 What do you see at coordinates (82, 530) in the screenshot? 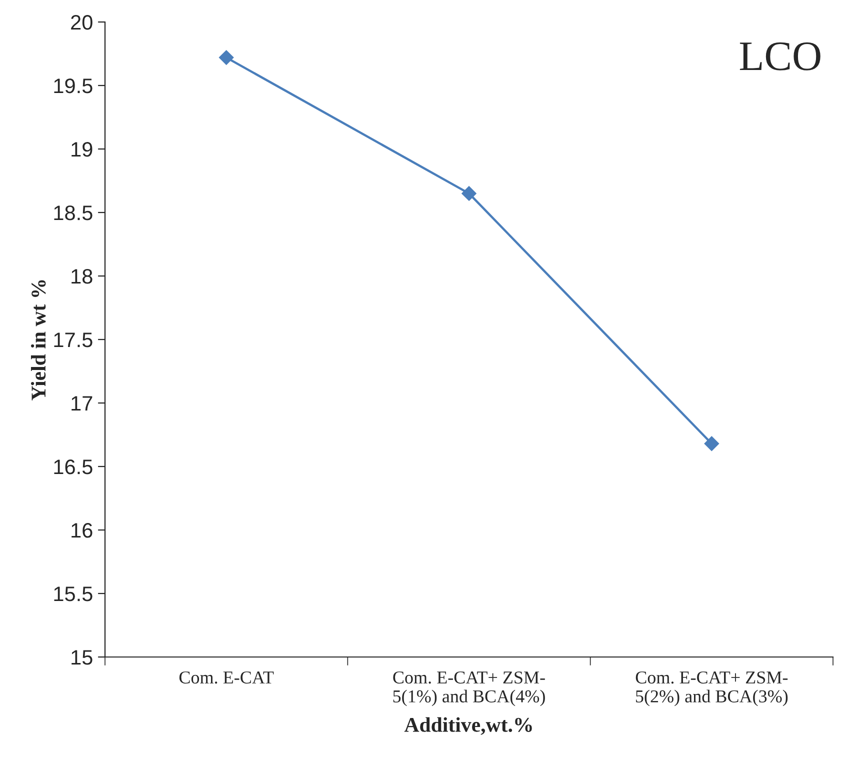
I see `y-tick-label: 16` at bounding box center [82, 530].